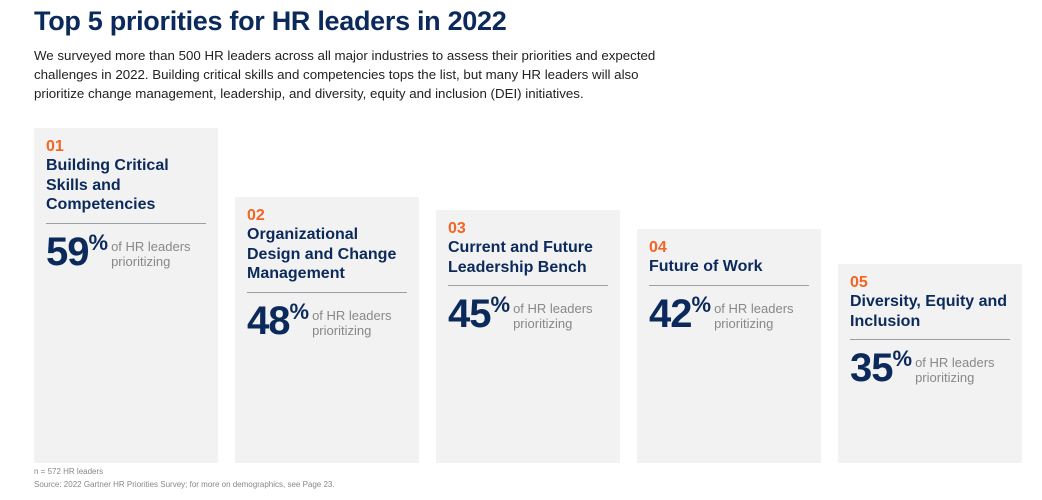 The width and height of the screenshot is (1042, 500). I want to click on priority-number: 03, so click(457, 228).